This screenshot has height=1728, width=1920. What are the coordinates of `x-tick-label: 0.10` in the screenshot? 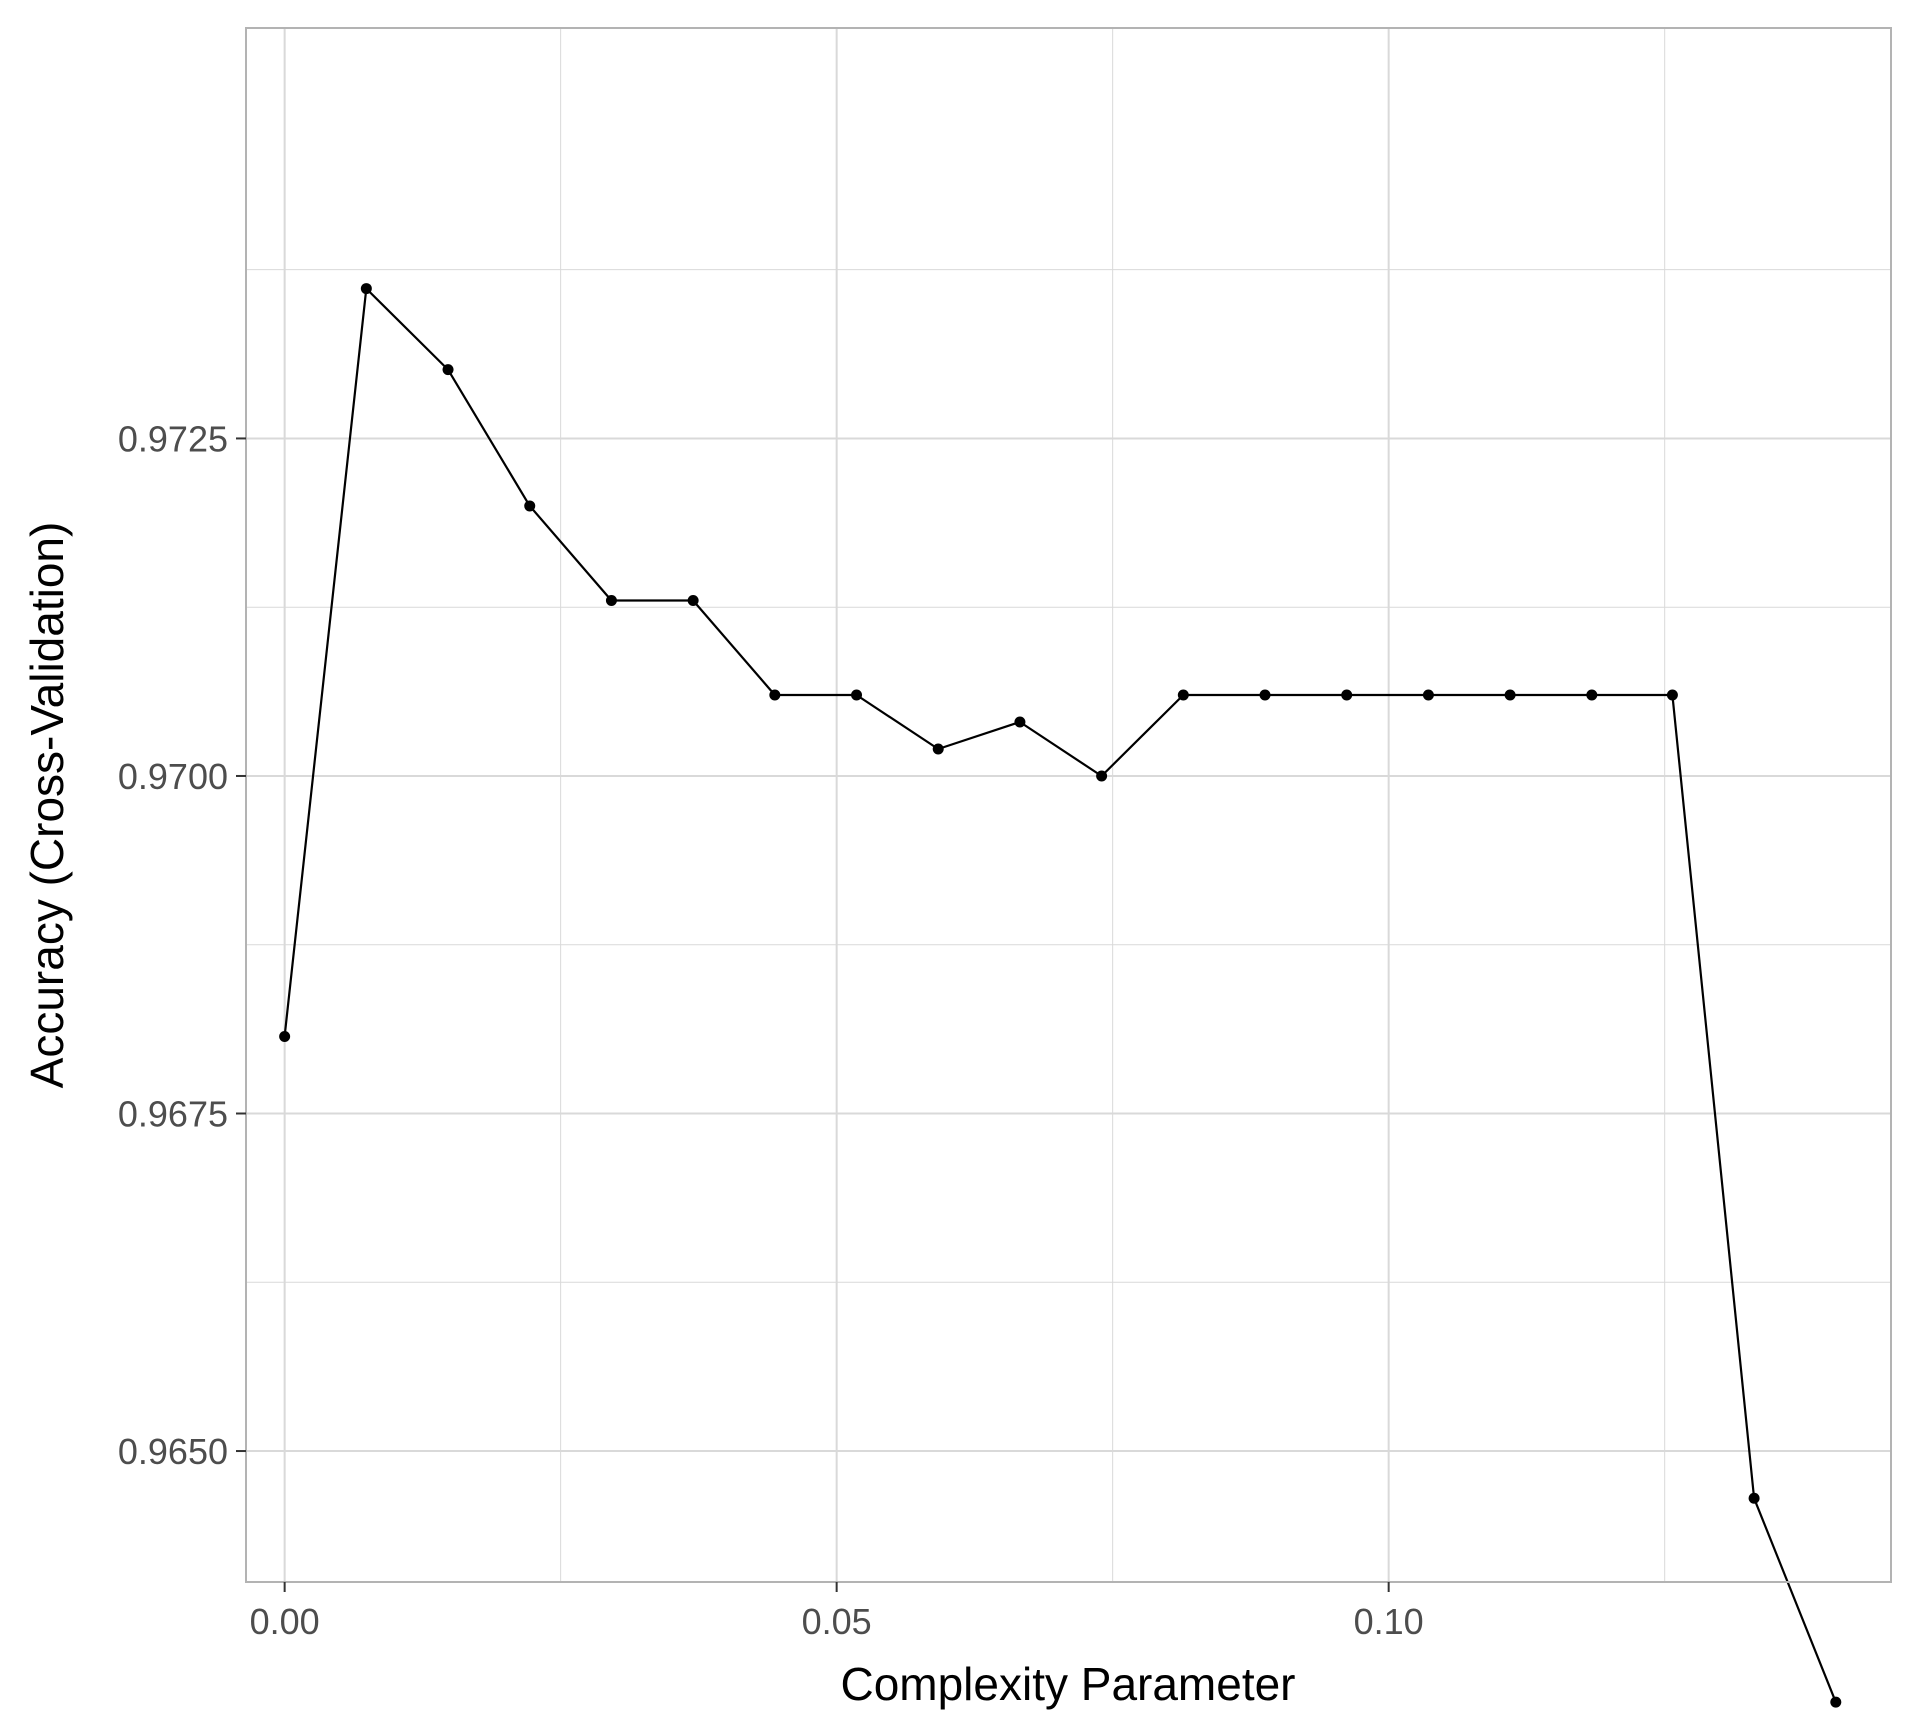 It's located at (1389, 1621).